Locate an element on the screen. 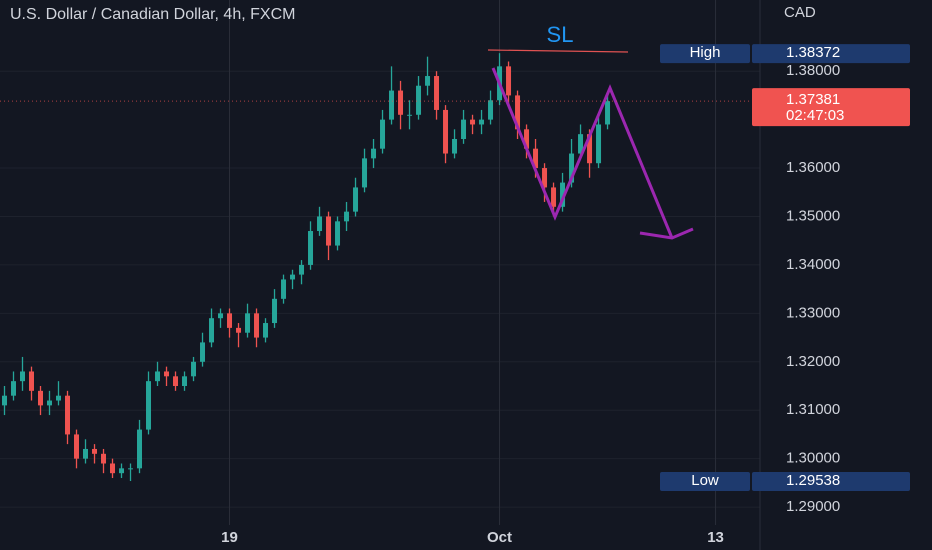 This screenshot has width=932, height=550. y-axis-title: CAD is located at coordinates (800, 12).